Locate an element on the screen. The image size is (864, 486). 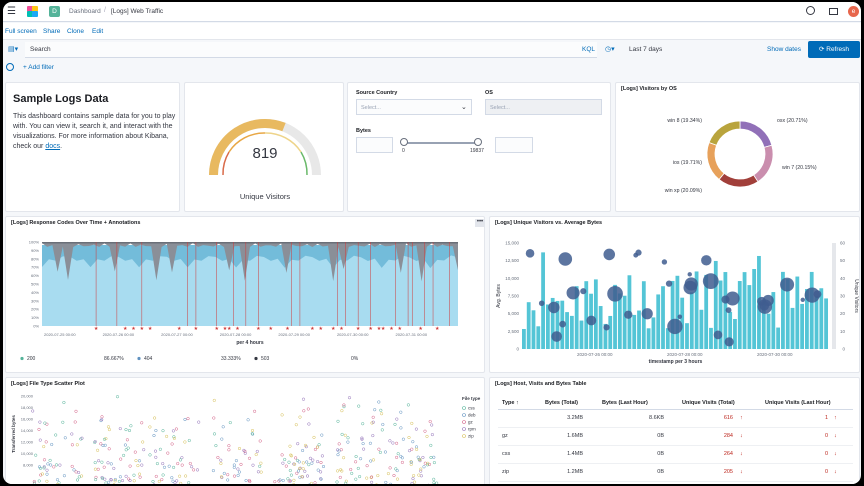
y-right-tick-label: 40 is located at coordinates (843, 278).